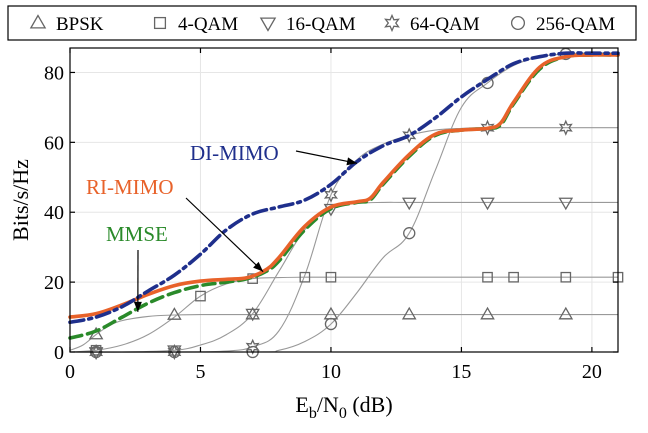 Image resolution: width=648 pixels, height=433 pixels. What do you see at coordinates (54, 73) in the screenshot?
I see `y-tick-label: 80` at bounding box center [54, 73].